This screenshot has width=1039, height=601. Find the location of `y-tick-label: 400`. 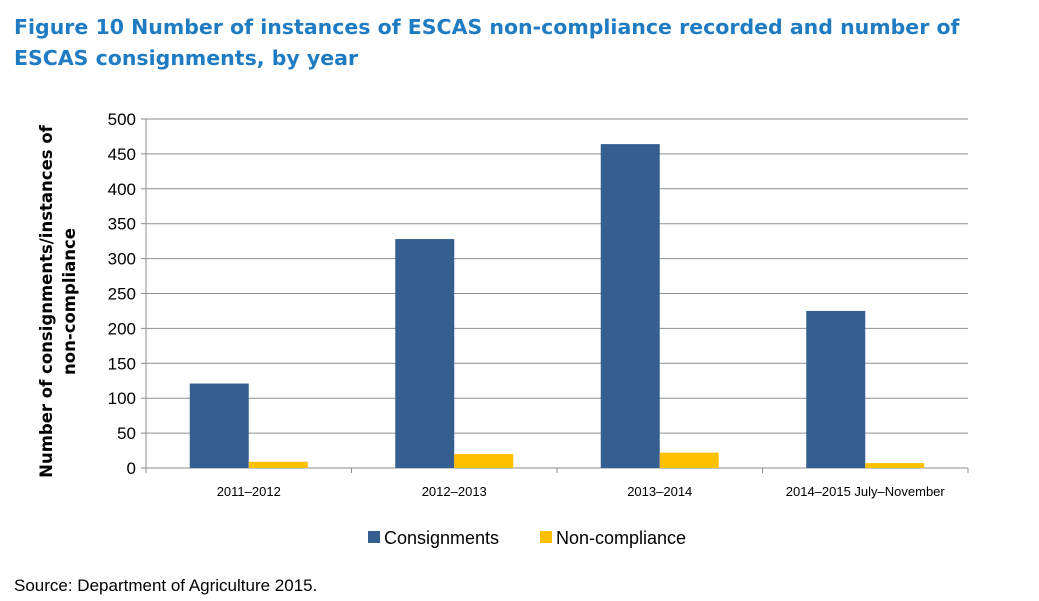

y-tick-label: 400 is located at coordinates (122, 189).